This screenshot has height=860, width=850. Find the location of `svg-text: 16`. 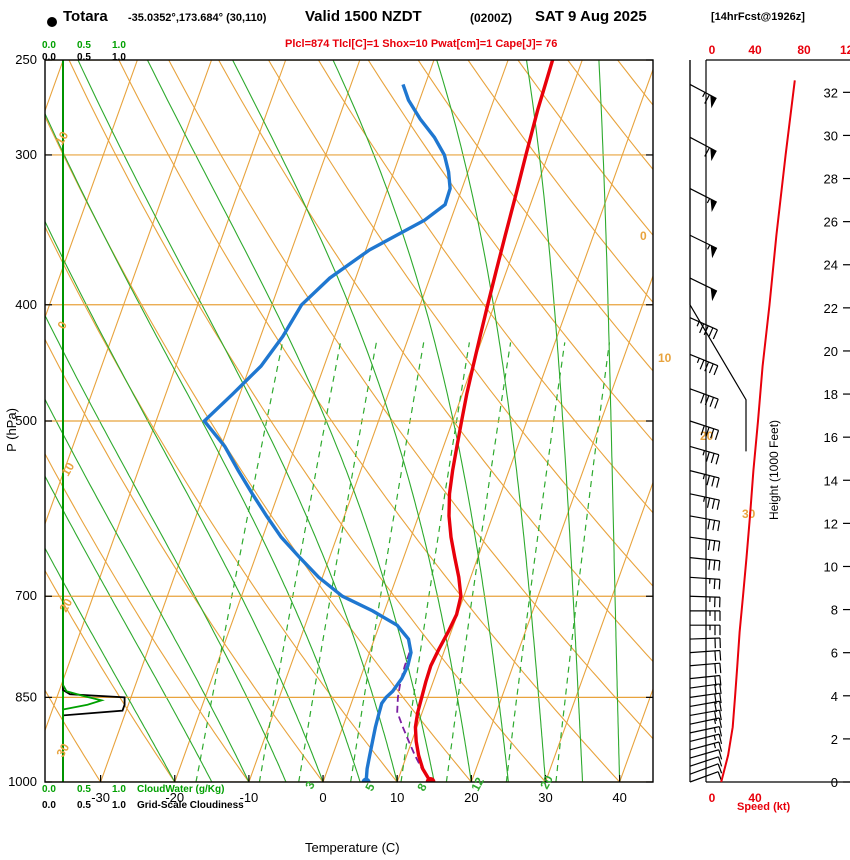

svg-text: 16 is located at coordinates (831, 437).